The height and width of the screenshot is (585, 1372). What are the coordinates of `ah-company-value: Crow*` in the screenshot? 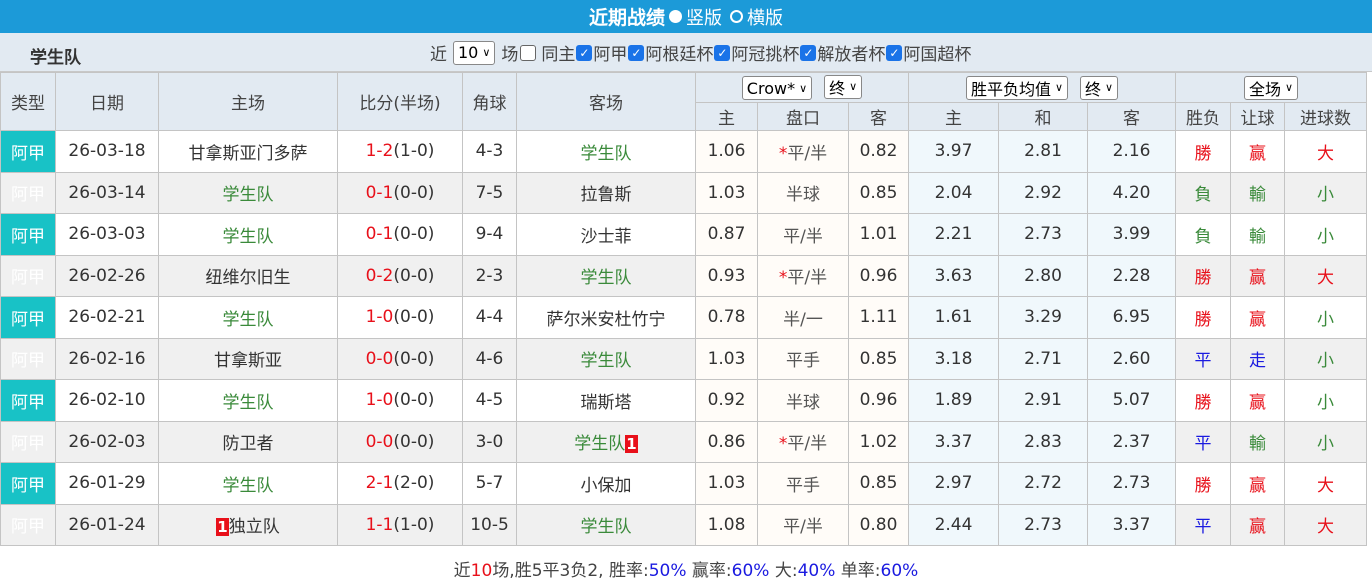 It's located at (771, 88).